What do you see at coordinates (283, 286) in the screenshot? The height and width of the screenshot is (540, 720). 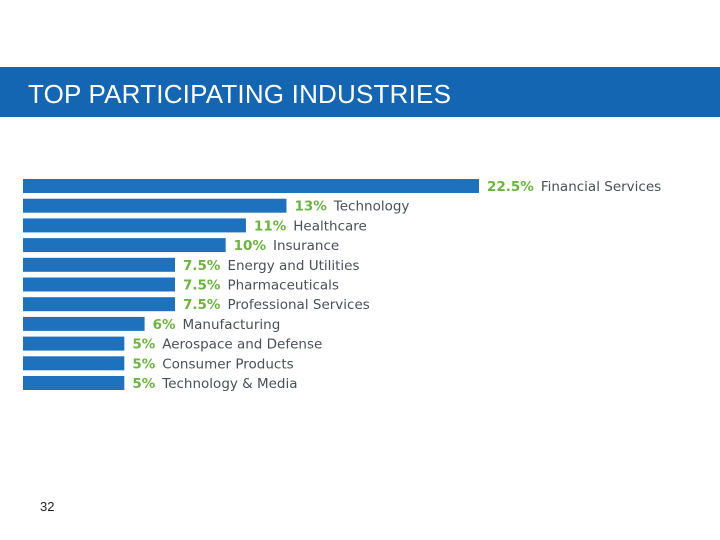 I see `category-label: Pharmaceuticals` at bounding box center [283, 286].